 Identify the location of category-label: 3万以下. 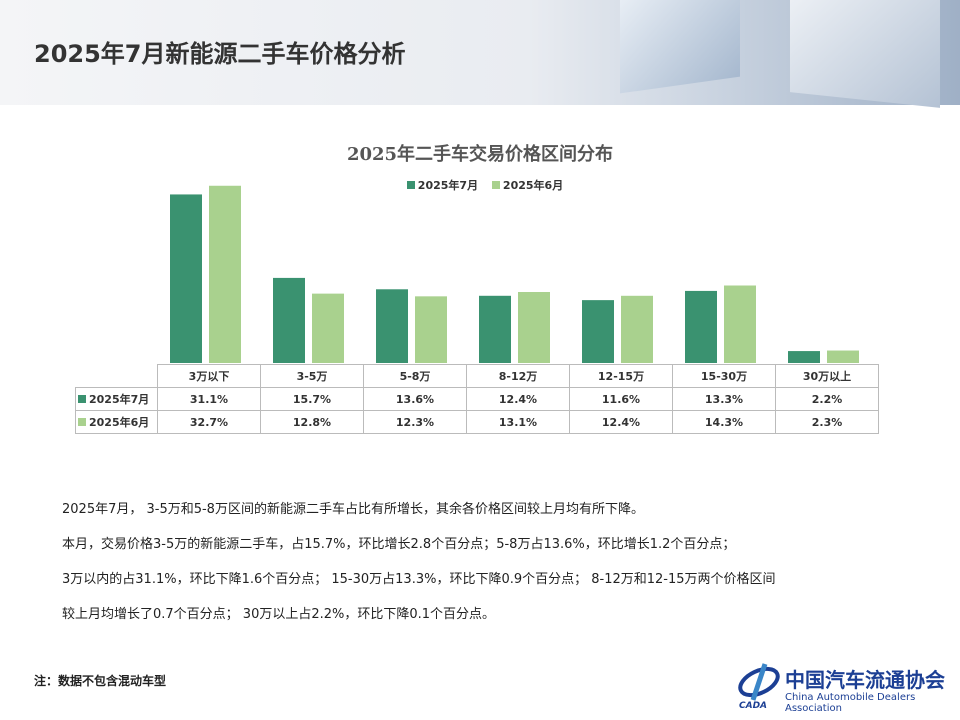
(209, 376).